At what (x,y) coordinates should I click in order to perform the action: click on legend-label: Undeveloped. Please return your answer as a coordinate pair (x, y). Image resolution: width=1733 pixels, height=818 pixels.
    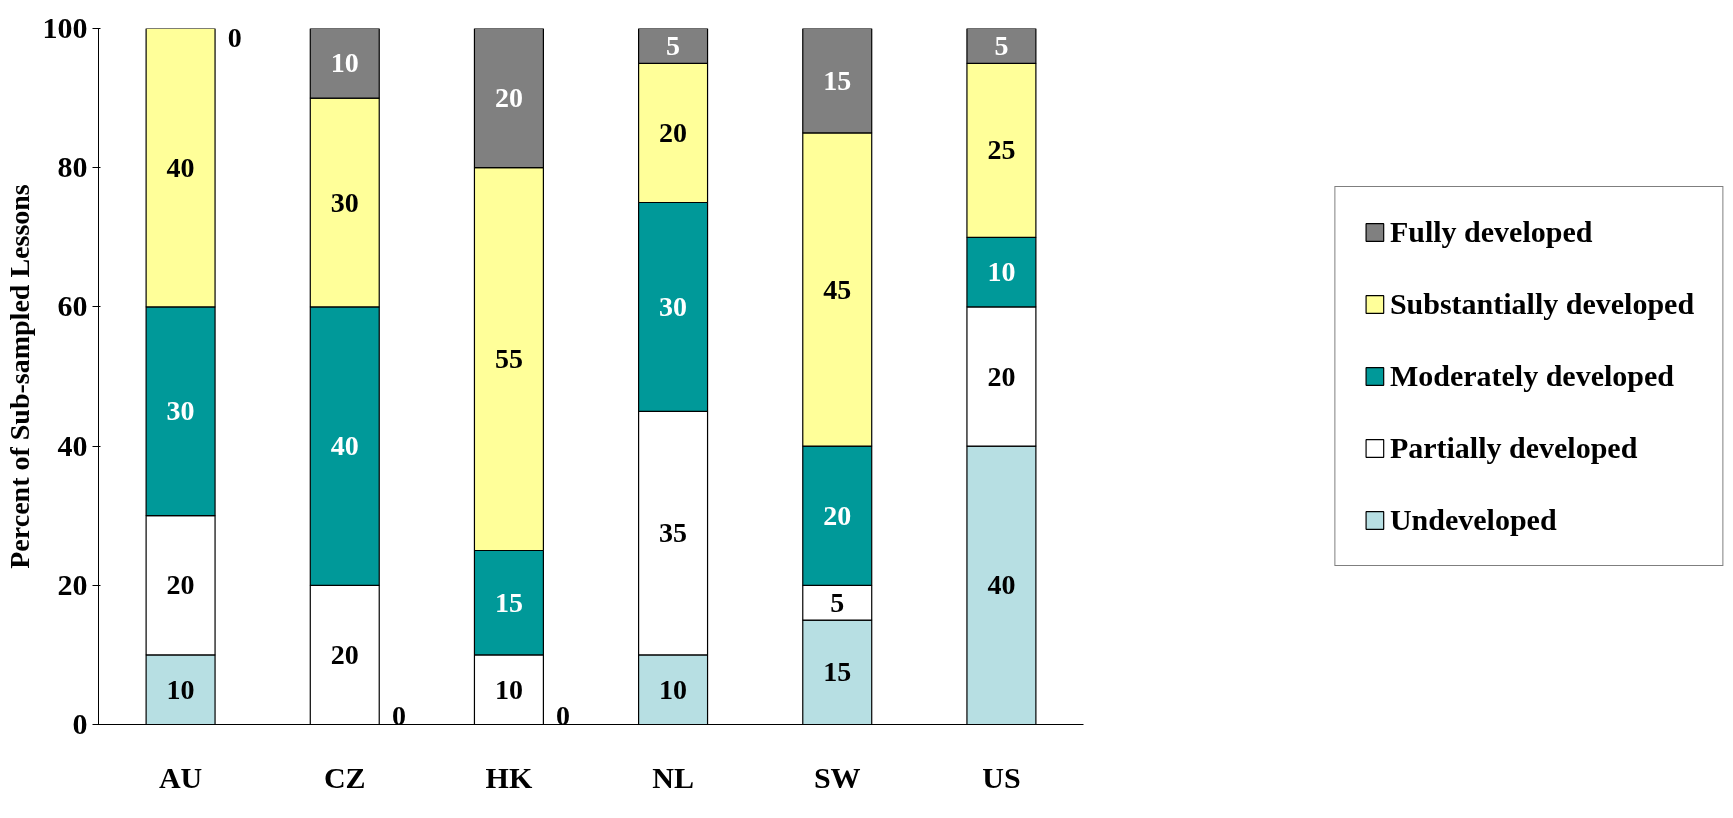
    Looking at the image, I should click on (1473, 520).